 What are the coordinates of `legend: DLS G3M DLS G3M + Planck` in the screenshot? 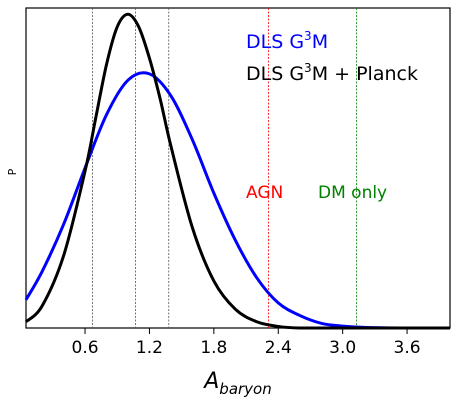 It's located at (332, 57).